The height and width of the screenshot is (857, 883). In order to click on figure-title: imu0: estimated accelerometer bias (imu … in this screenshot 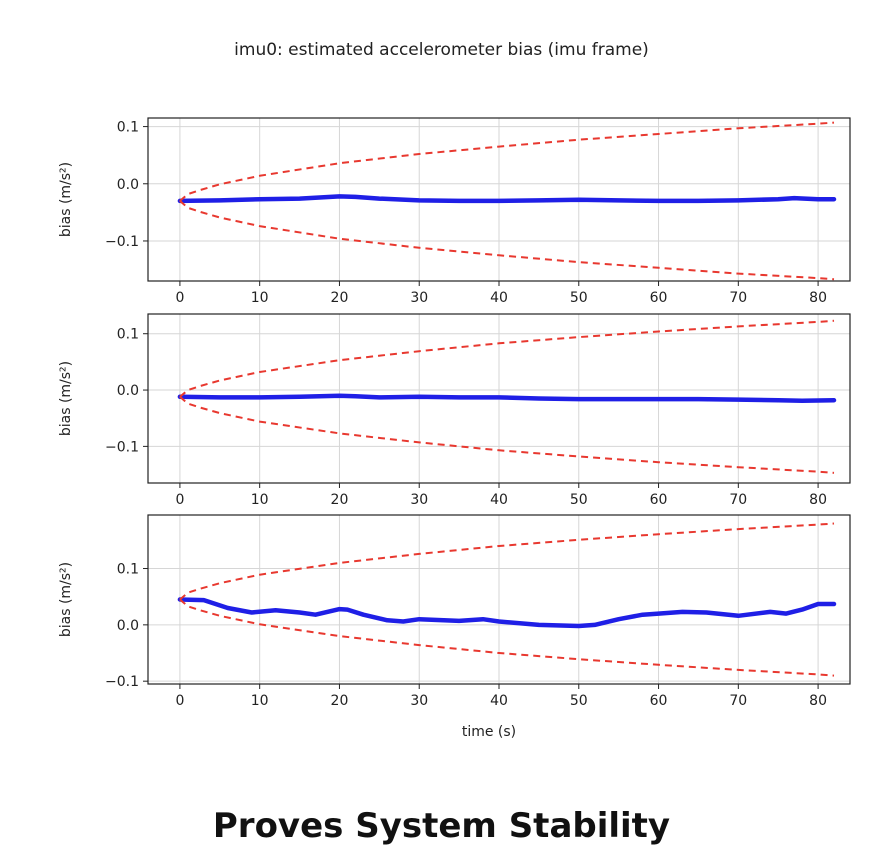, I will do `click(441, 50)`.